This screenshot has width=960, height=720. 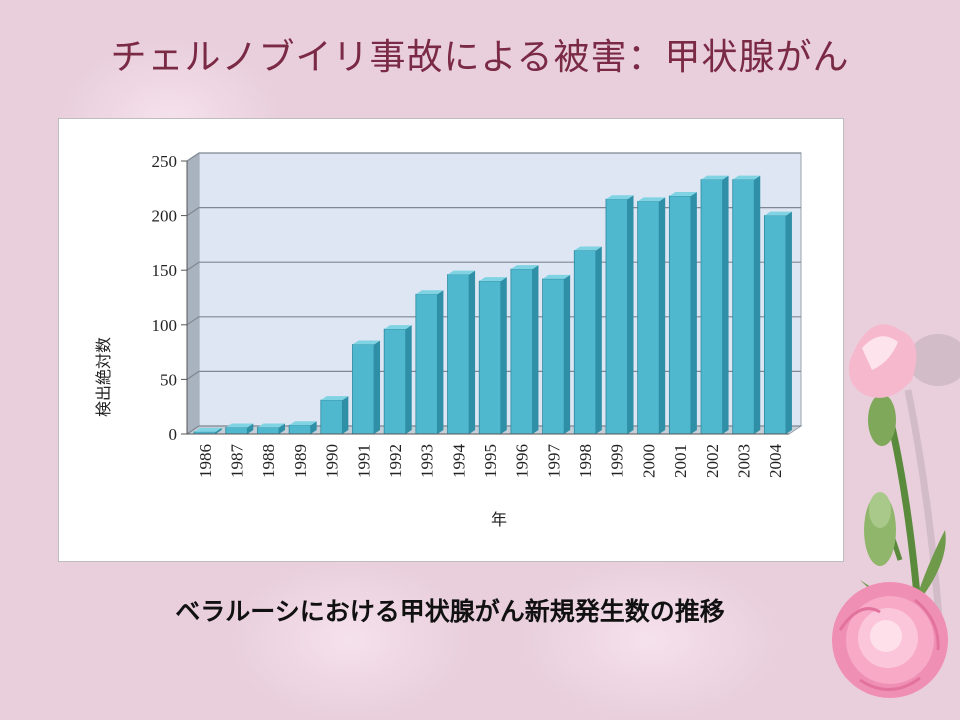 What do you see at coordinates (205, 461) in the screenshot?
I see `x-tick-label: 1986` at bounding box center [205, 461].